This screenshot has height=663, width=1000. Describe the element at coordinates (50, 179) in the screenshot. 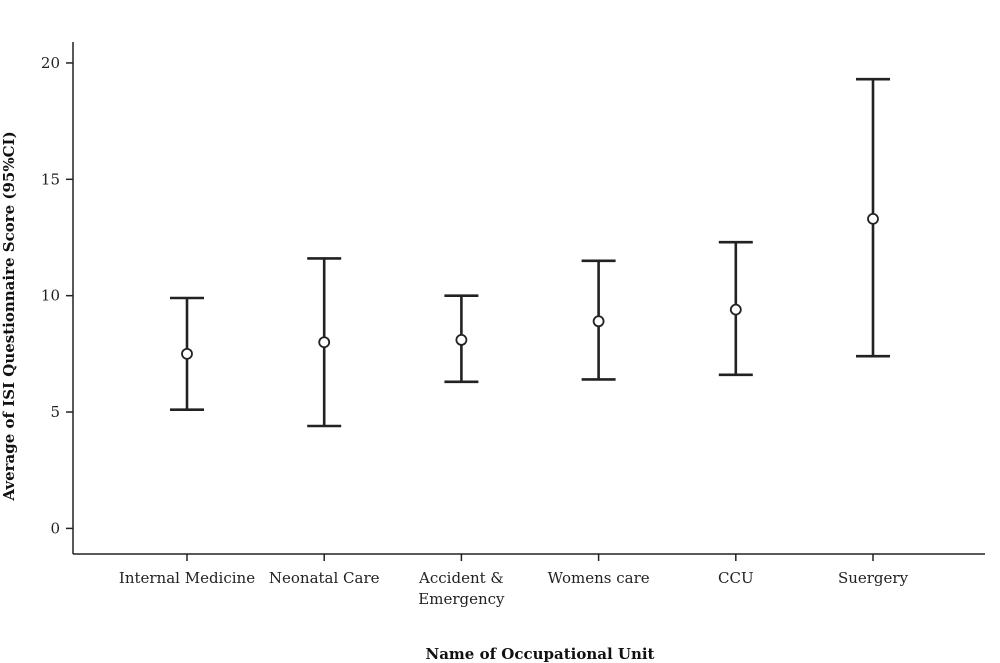

I see `y-tick-label: 15` at that location.